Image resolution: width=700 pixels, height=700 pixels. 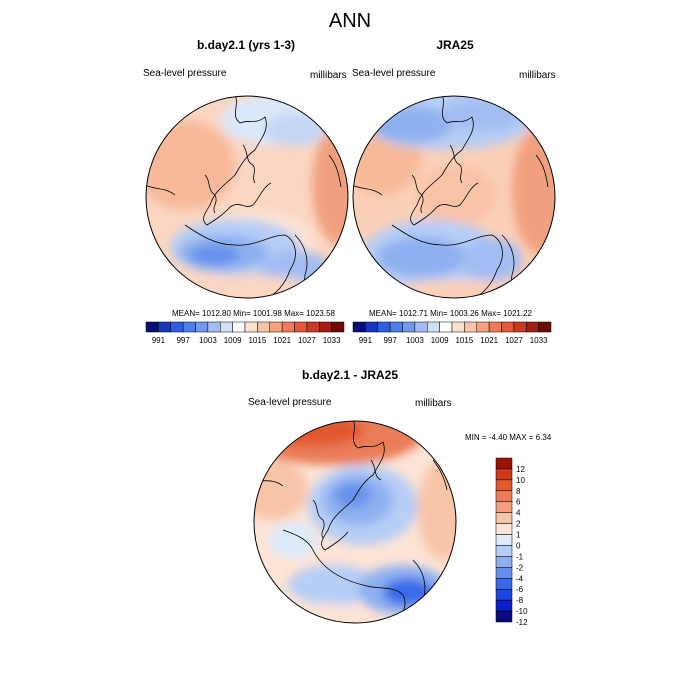 What do you see at coordinates (307, 340) in the screenshot?
I see `panel1-colorbar-tick-label: 1027` at bounding box center [307, 340].